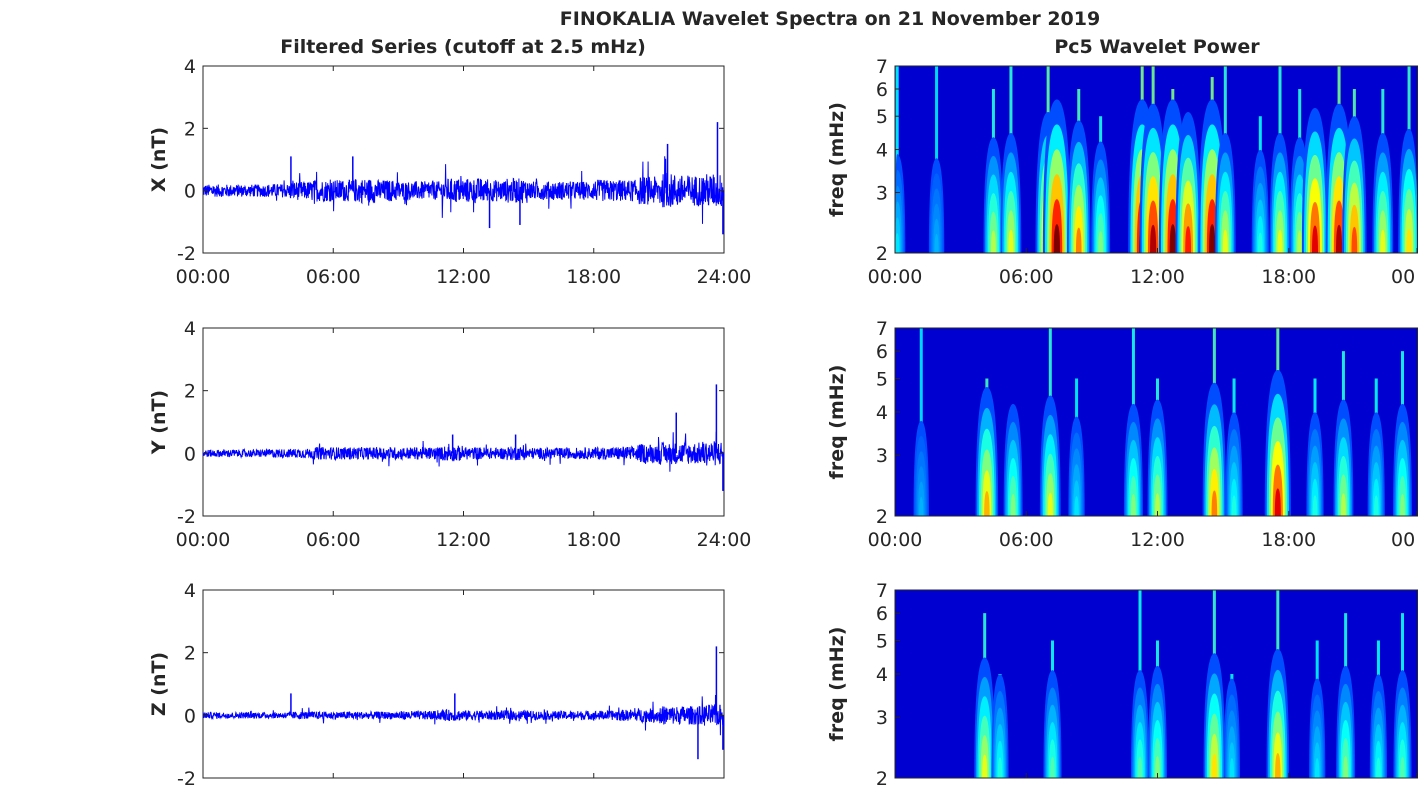  I want to click on left-column-title: Filtered Series (cutoff at 2.5 mHz), so click(463, 47).